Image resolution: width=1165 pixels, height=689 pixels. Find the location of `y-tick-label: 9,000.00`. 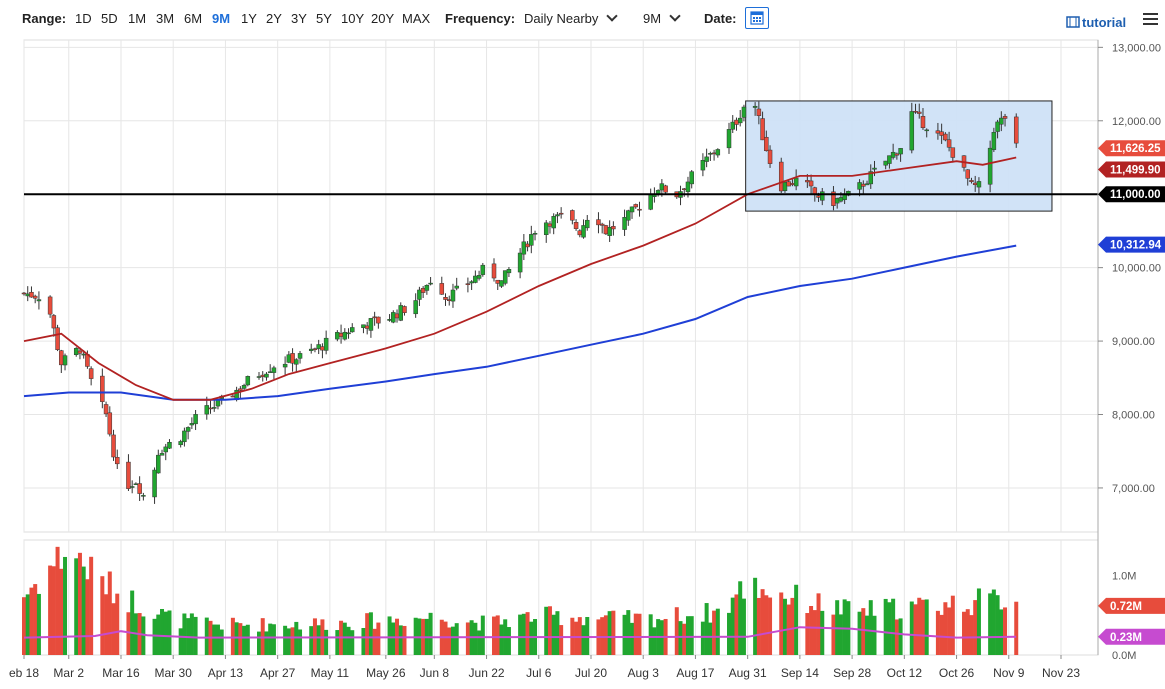

y-tick-label: 9,000.00 is located at coordinates (1133, 342).